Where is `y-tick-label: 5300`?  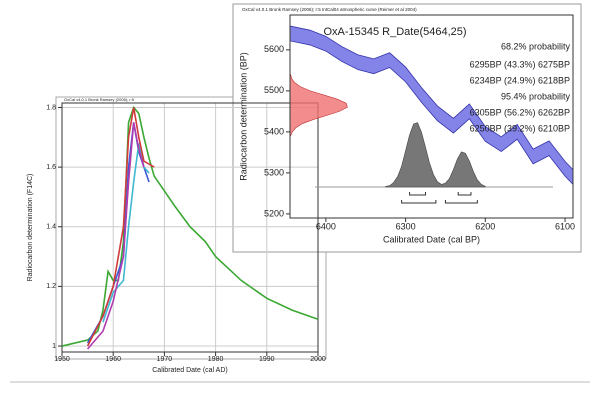 y-tick-label: 5300 is located at coordinates (274, 172).